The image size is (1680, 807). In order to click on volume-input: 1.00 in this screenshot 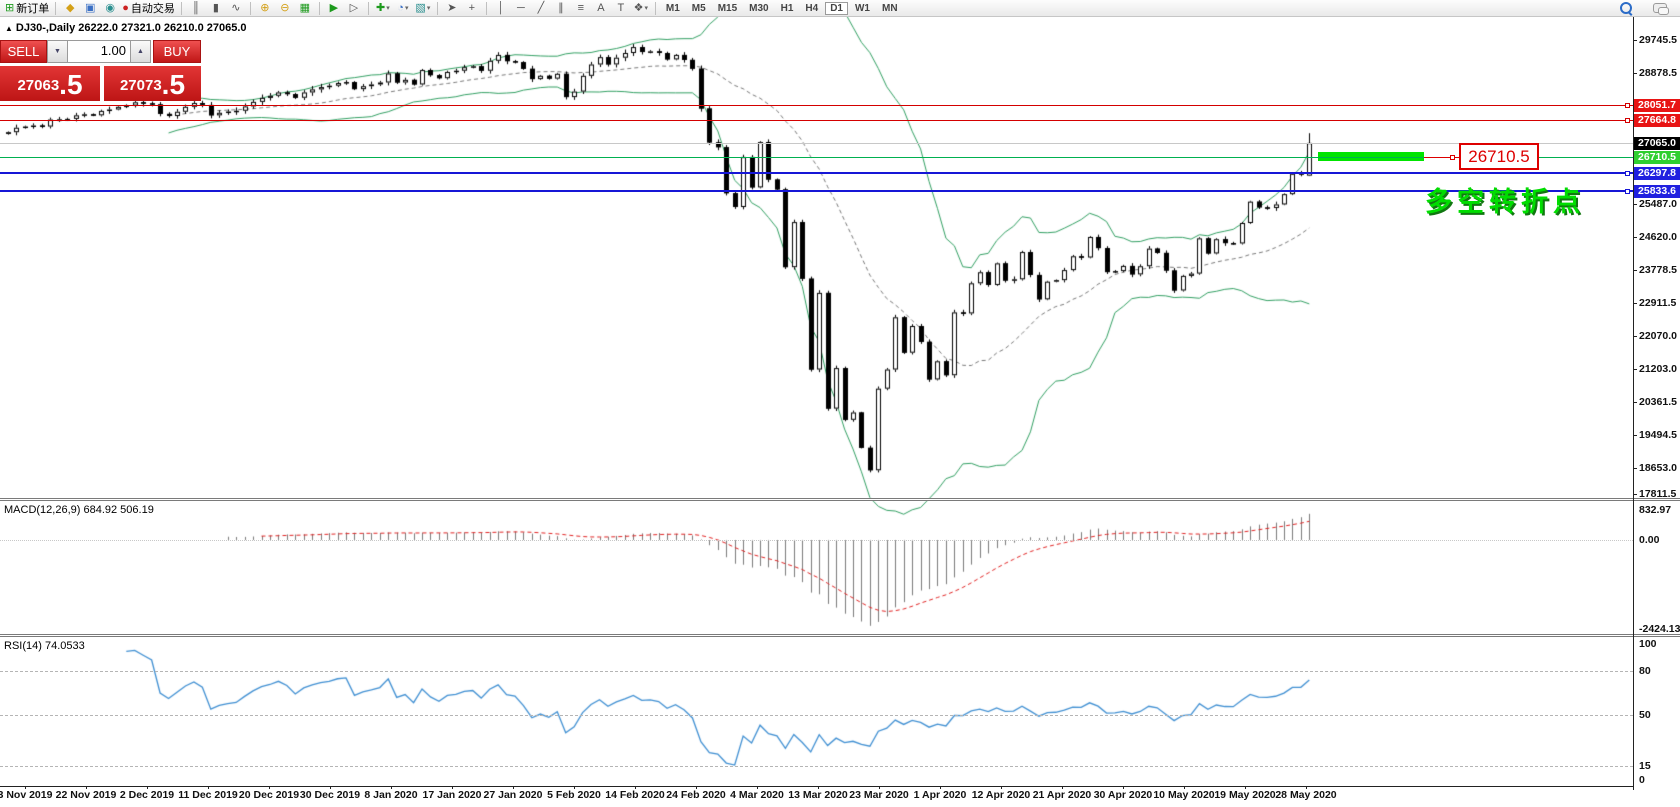, I will do `click(99, 51)`.